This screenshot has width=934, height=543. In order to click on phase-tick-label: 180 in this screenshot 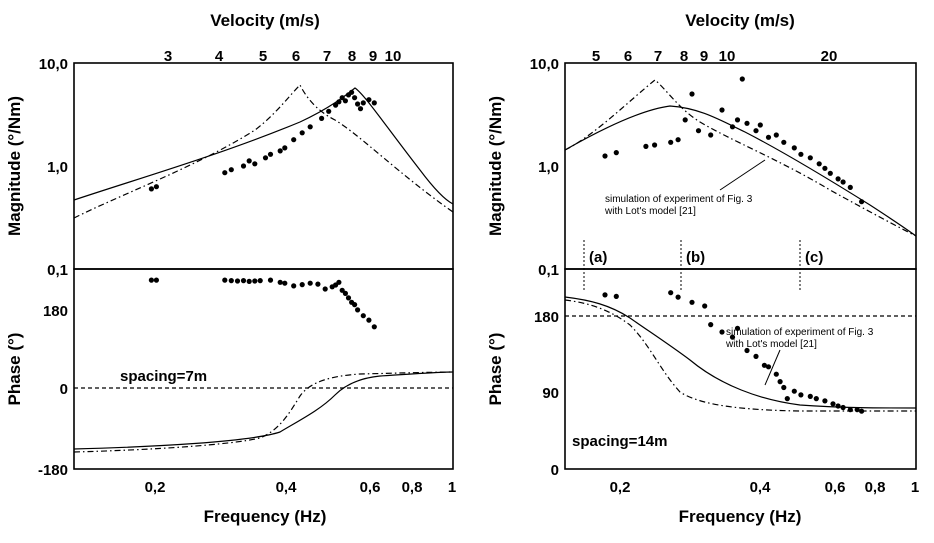, I will do `click(546, 317)`.